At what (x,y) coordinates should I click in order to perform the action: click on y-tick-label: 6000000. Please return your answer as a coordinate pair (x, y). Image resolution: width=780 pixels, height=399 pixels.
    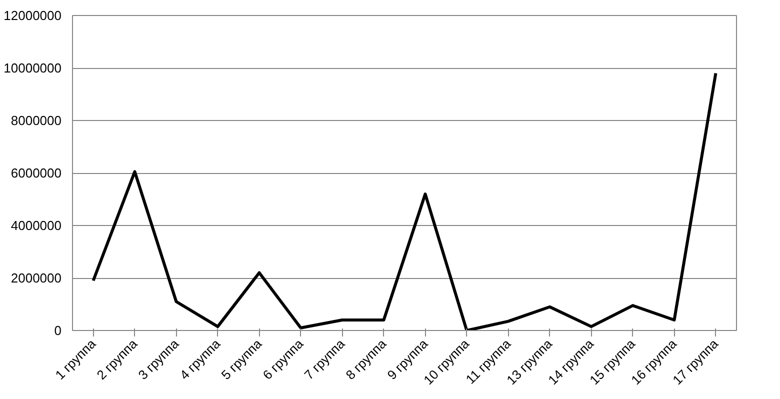
    Looking at the image, I should click on (36, 173).